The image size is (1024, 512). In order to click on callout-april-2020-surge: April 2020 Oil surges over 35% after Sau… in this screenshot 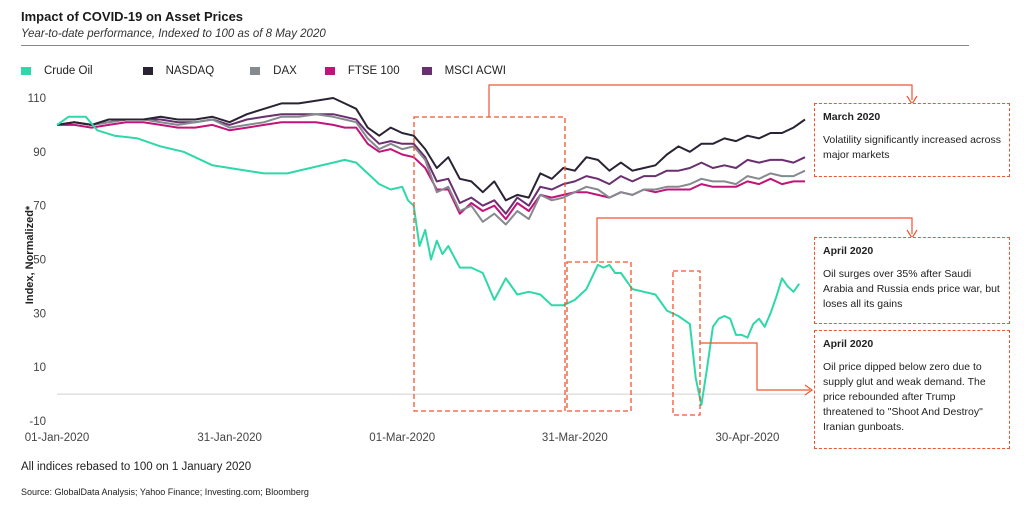, I will do `click(912, 280)`.